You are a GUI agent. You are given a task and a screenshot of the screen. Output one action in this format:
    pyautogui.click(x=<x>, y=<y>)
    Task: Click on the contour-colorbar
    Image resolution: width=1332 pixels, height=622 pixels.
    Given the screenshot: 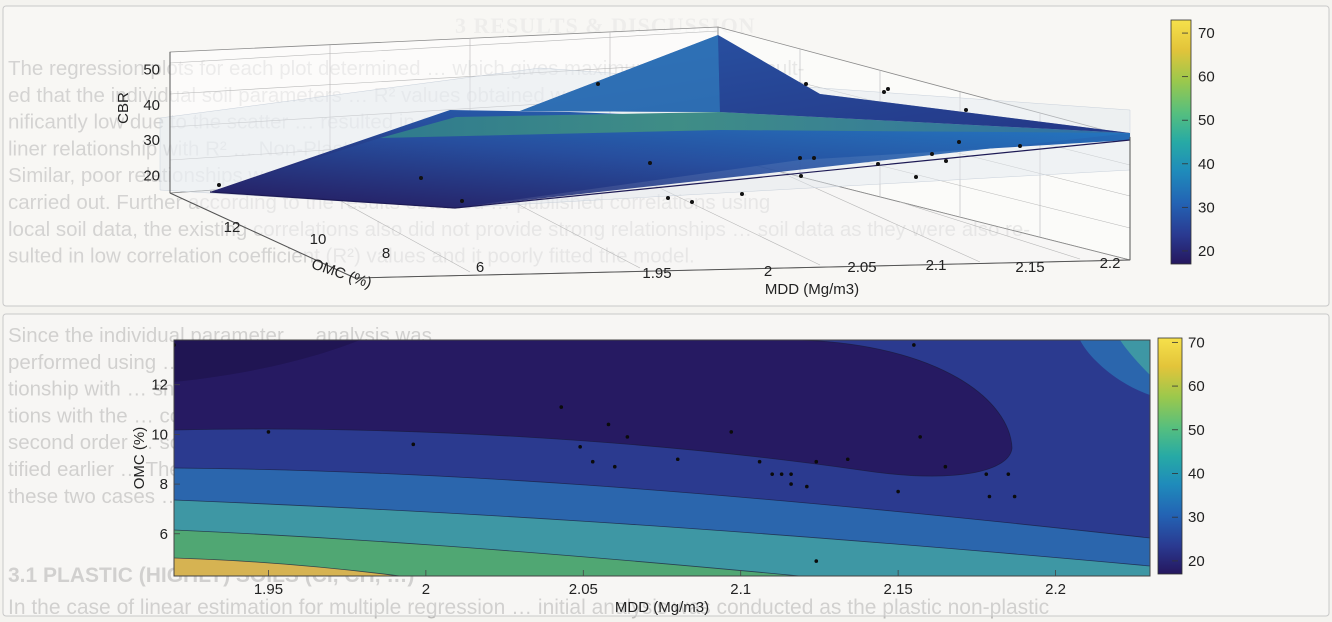 What is the action you would take?
    pyautogui.click(x=1170, y=456)
    